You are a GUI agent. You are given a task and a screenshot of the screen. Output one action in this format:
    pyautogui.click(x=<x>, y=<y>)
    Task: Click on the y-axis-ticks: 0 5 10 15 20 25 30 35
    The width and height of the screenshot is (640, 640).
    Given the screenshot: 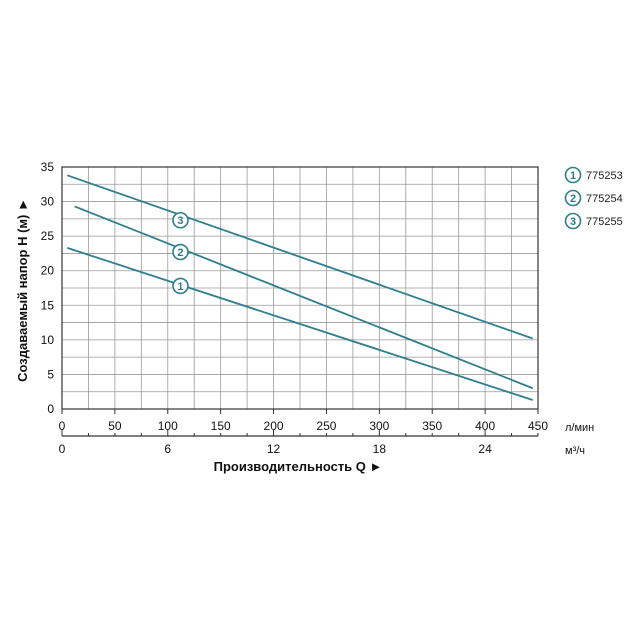 What is the action you would take?
    pyautogui.click(x=48, y=288)
    